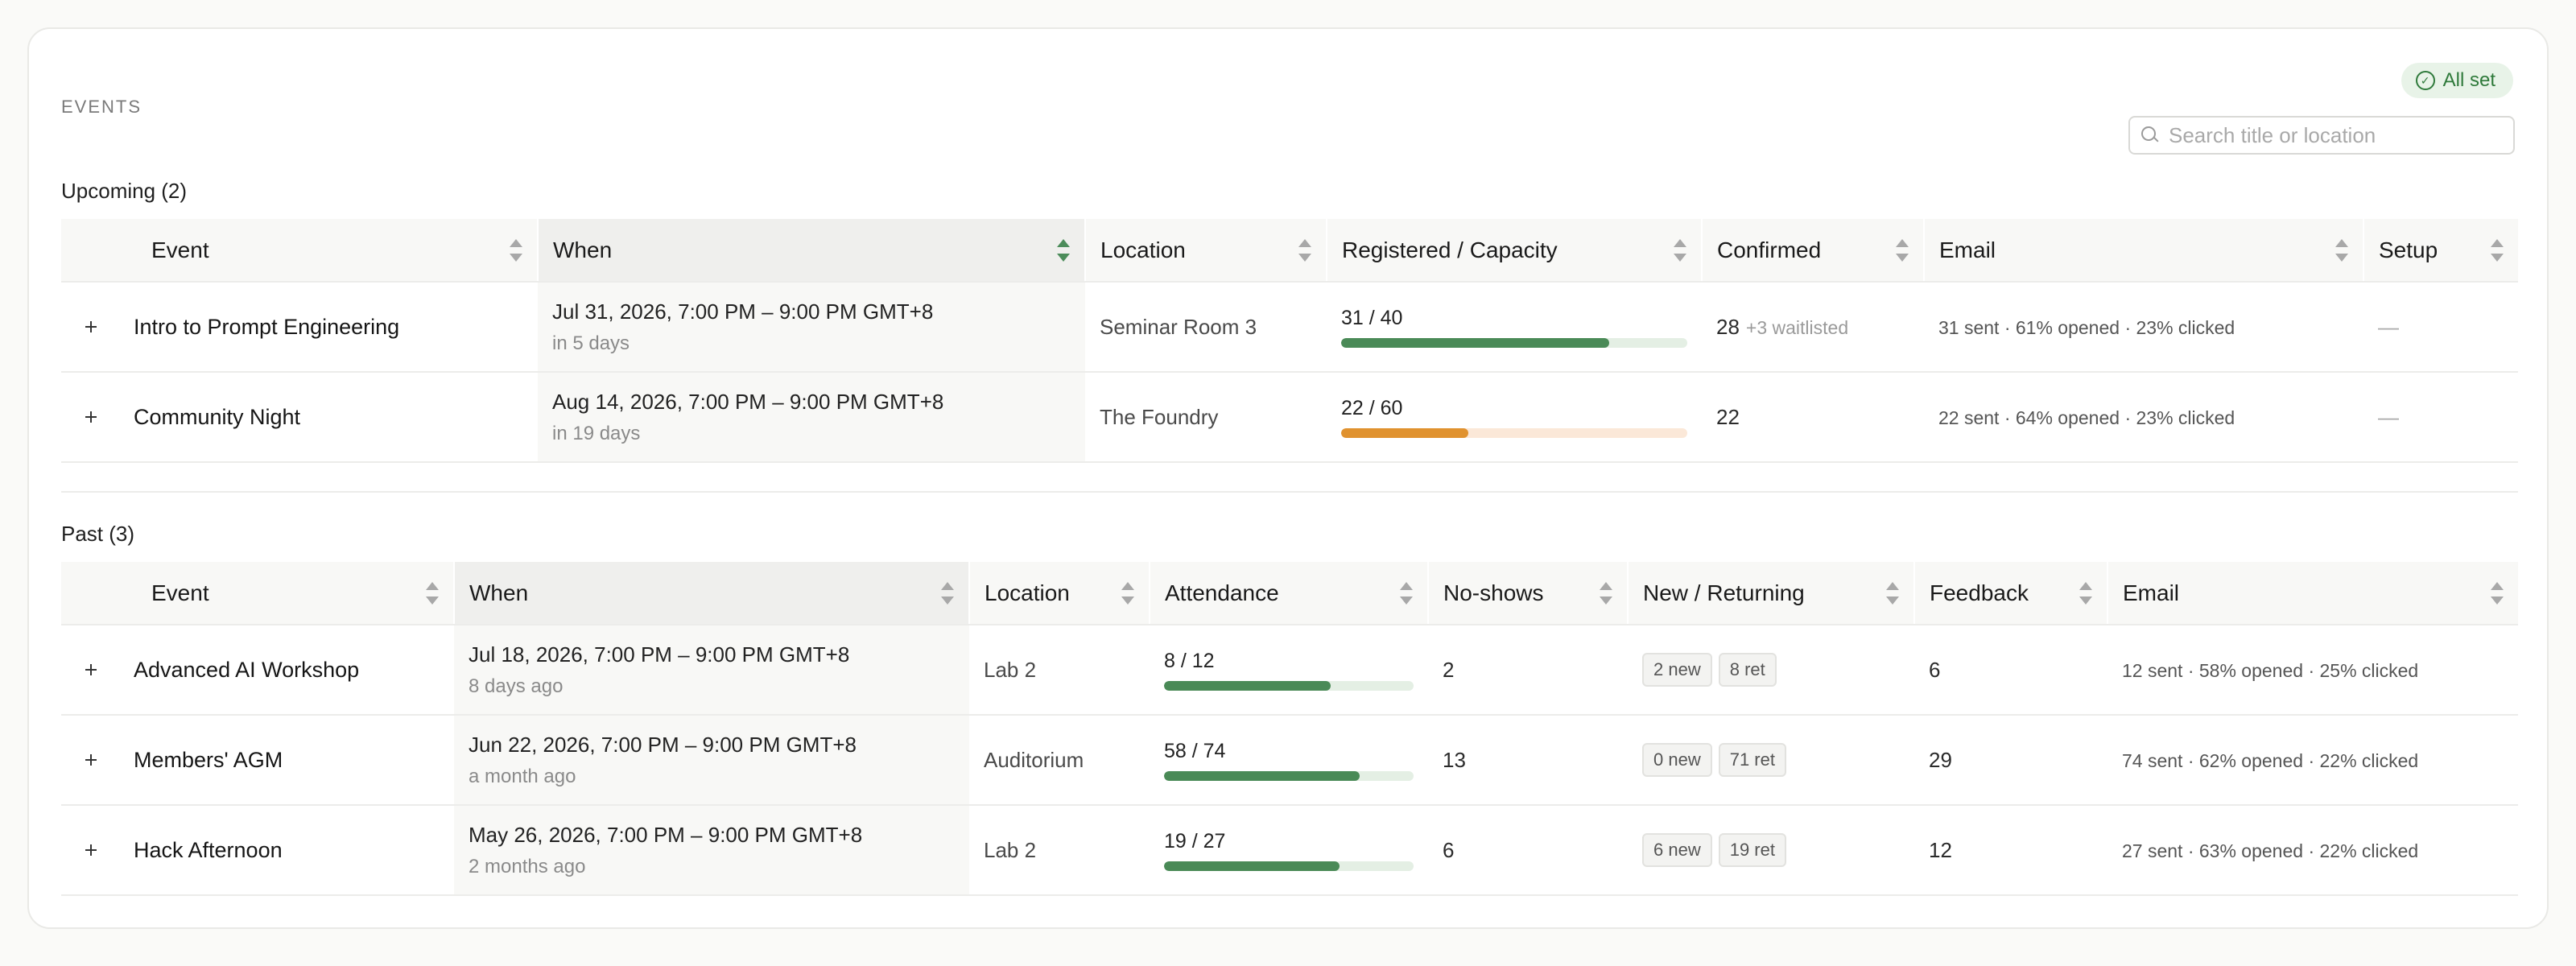 This screenshot has width=2576, height=966. Describe the element at coordinates (522, 776) in the screenshot. I see `event-when-relative: a month ago` at that location.